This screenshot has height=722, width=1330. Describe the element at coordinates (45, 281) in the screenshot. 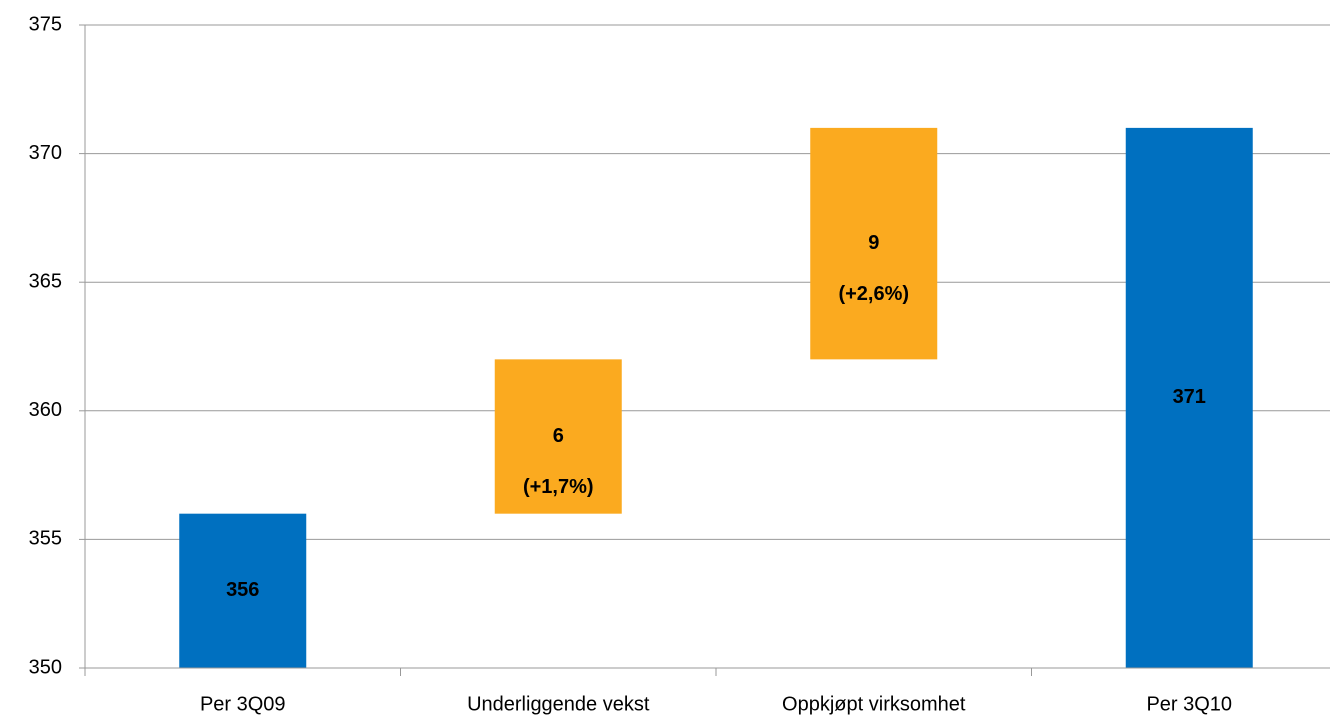

I see `y-tick-label: 365` at that location.